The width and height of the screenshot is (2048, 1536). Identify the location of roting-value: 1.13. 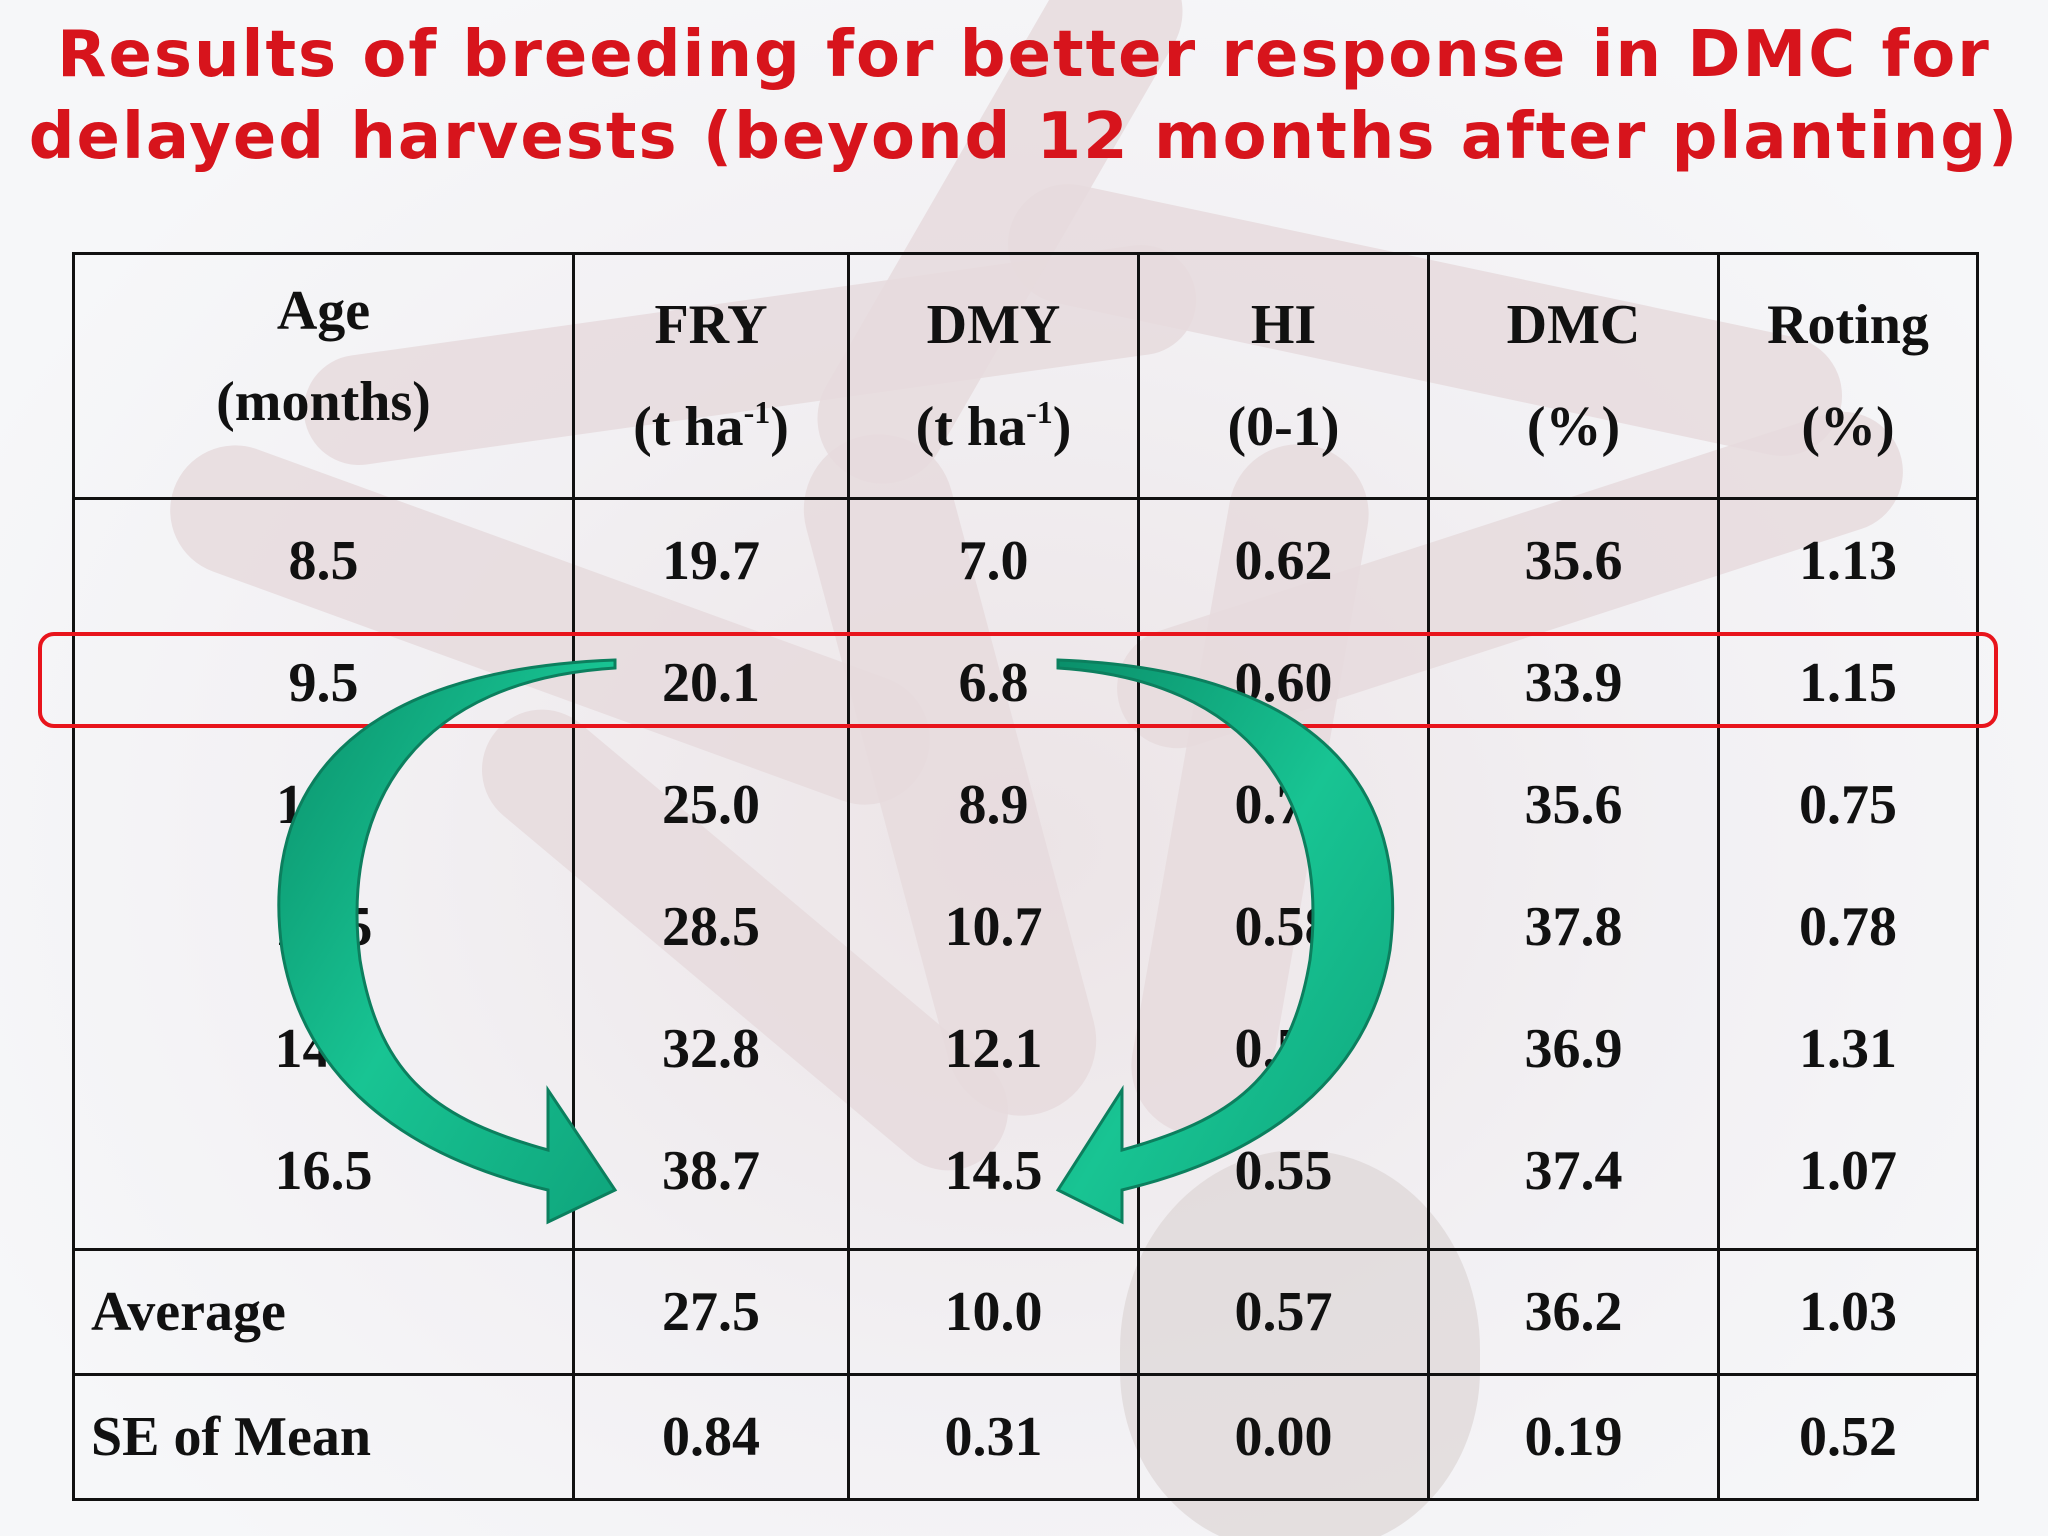
(1848, 561).